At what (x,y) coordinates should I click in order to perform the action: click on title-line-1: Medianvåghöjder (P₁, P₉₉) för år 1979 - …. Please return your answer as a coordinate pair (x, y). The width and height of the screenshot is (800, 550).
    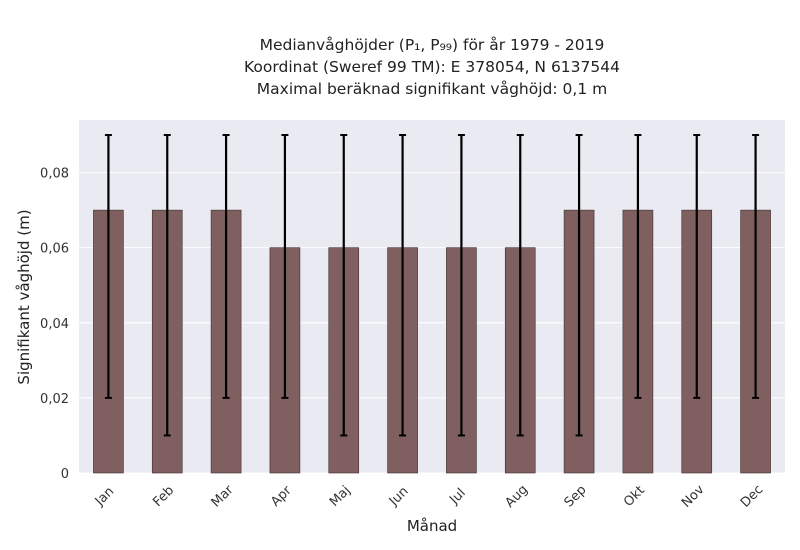
    Looking at the image, I should click on (432, 45).